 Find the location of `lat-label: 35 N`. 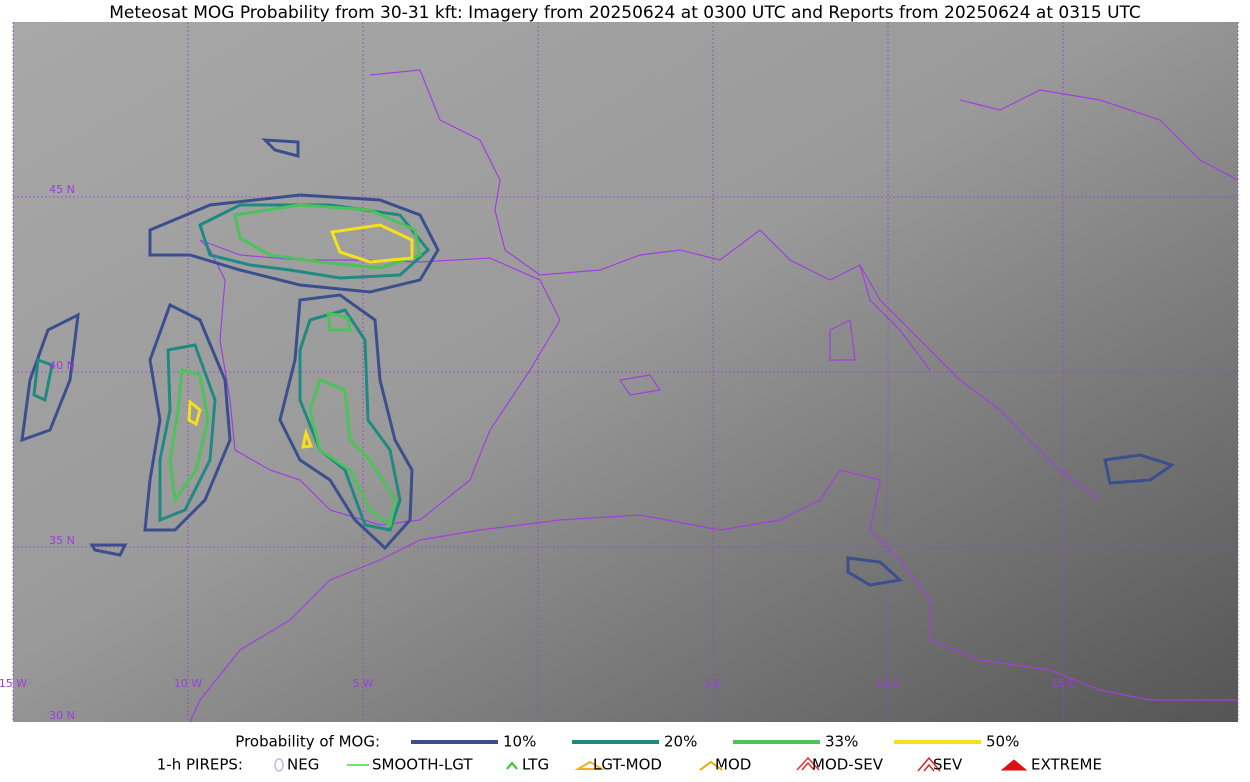

lat-label: 35 N is located at coordinates (62, 540).